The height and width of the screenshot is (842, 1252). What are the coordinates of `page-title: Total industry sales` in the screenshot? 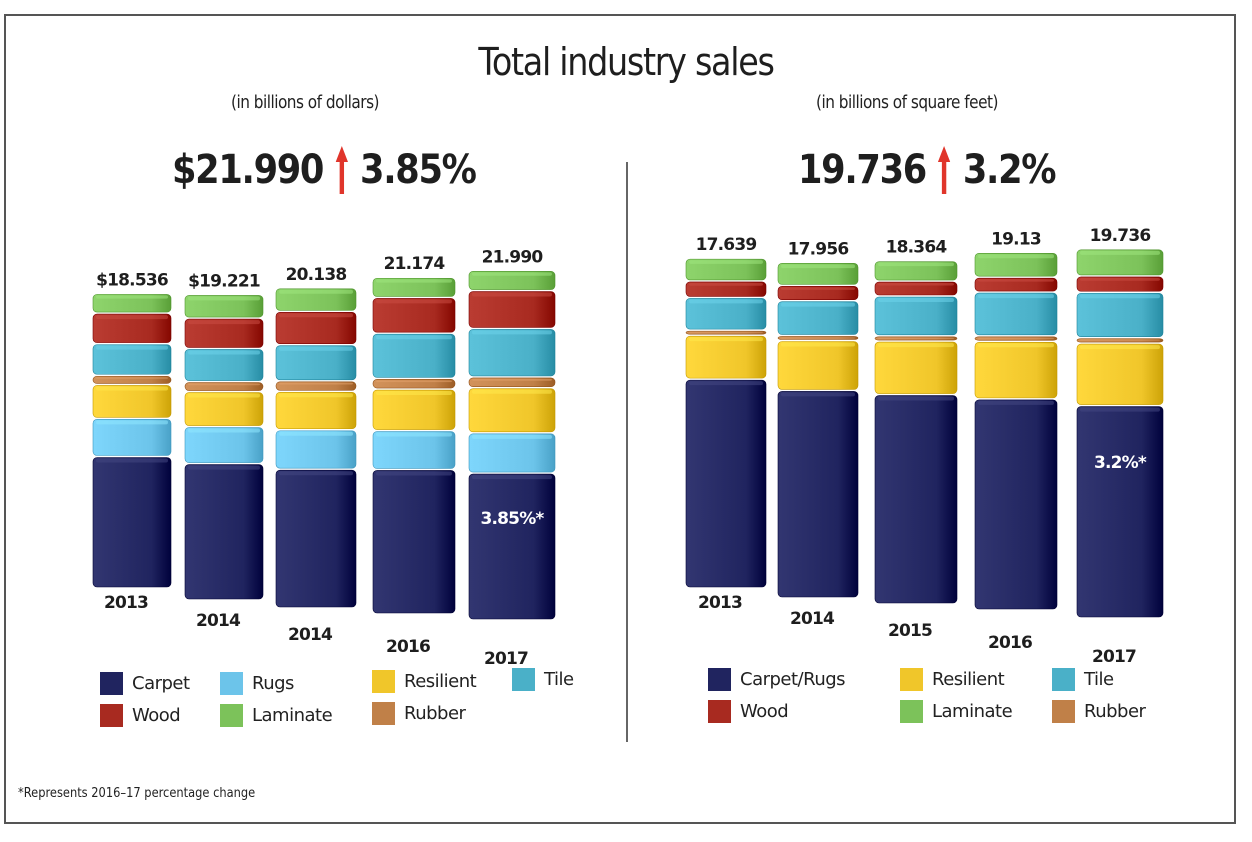 It's located at (626, 62).